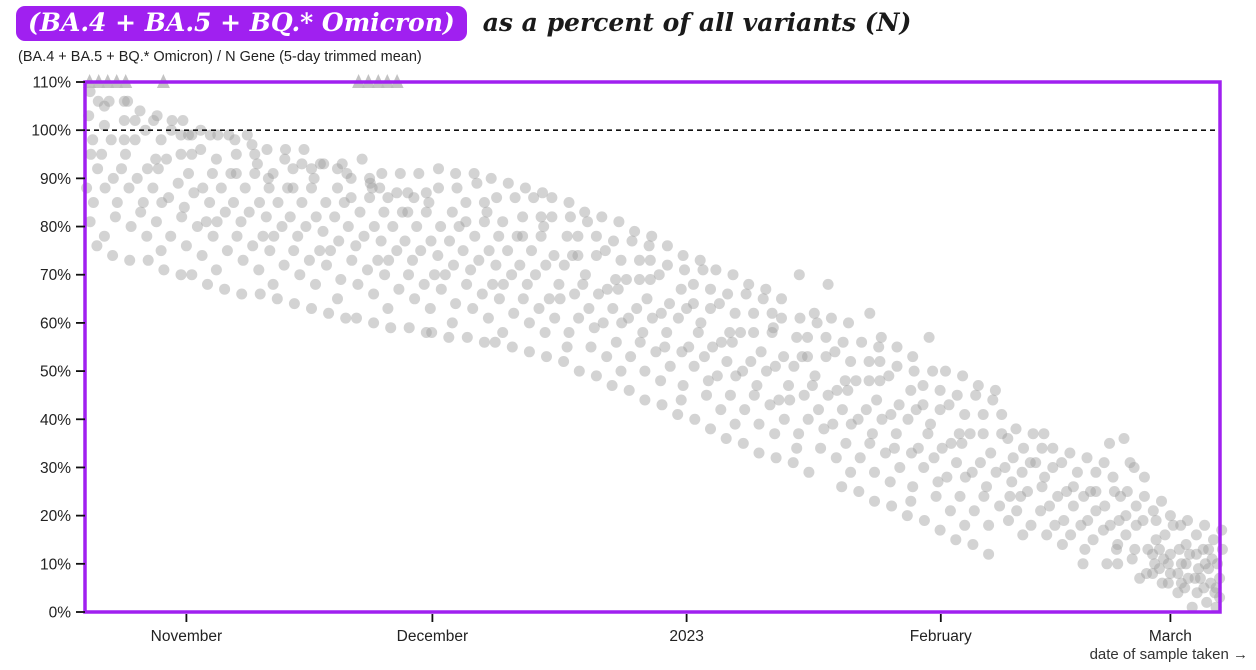 The height and width of the screenshot is (670, 1256). Describe the element at coordinates (55, 275) in the screenshot. I see `y-tick-label: 70%` at that location.